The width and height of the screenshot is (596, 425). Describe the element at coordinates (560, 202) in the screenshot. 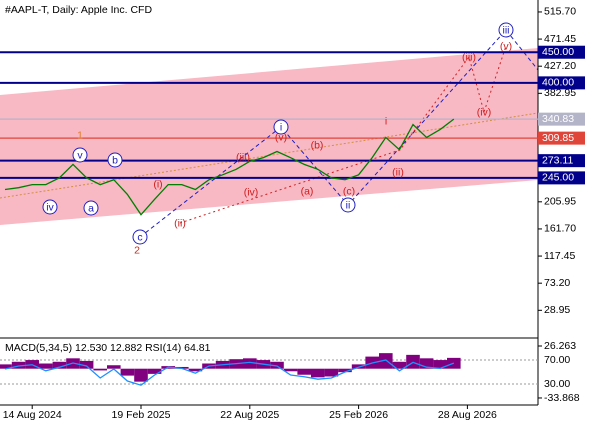

I see `y-tick-label: 205.95` at that location.